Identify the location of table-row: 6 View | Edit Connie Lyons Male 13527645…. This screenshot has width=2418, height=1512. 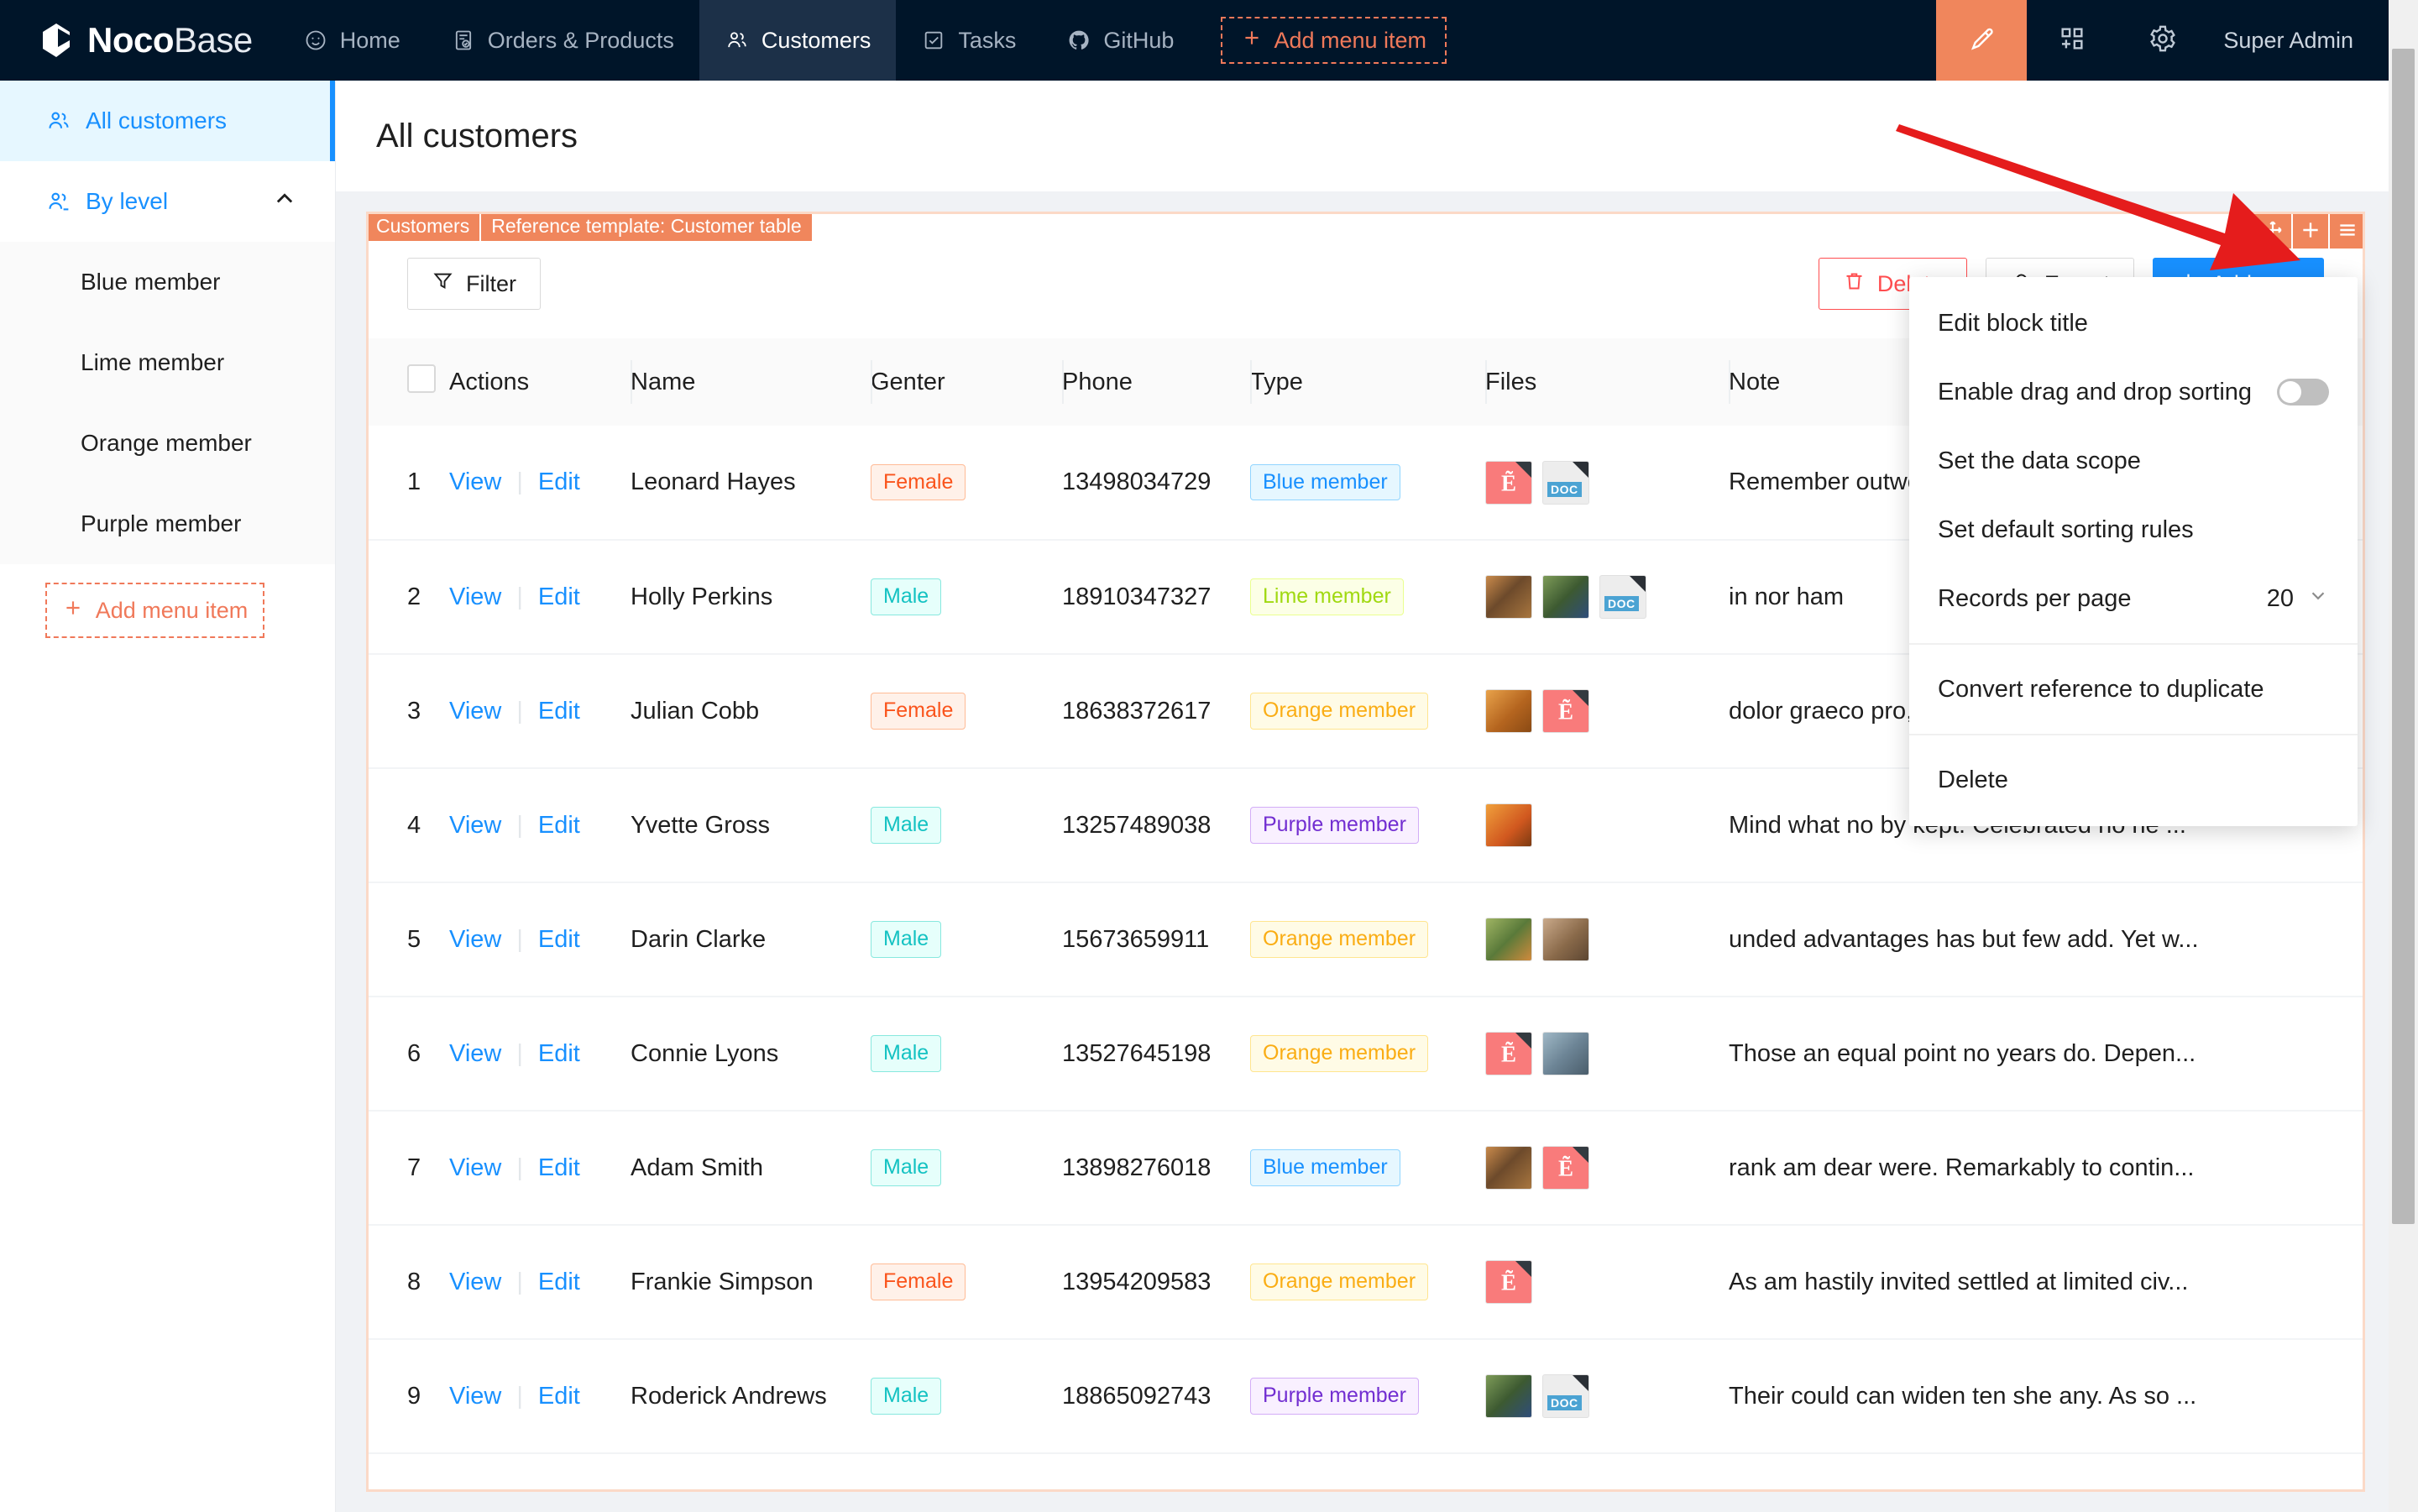
(1366, 1054).